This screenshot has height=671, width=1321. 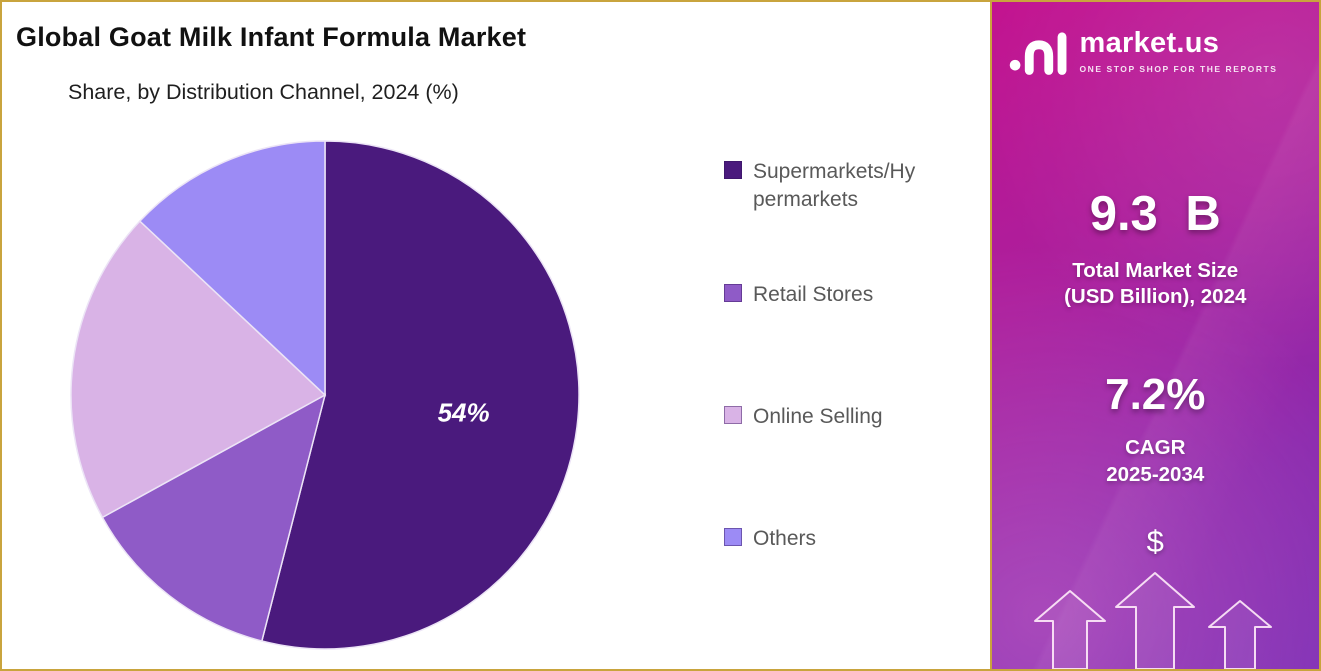 What do you see at coordinates (1155, 474) in the screenshot?
I see `cagr-period: 2025-2034` at bounding box center [1155, 474].